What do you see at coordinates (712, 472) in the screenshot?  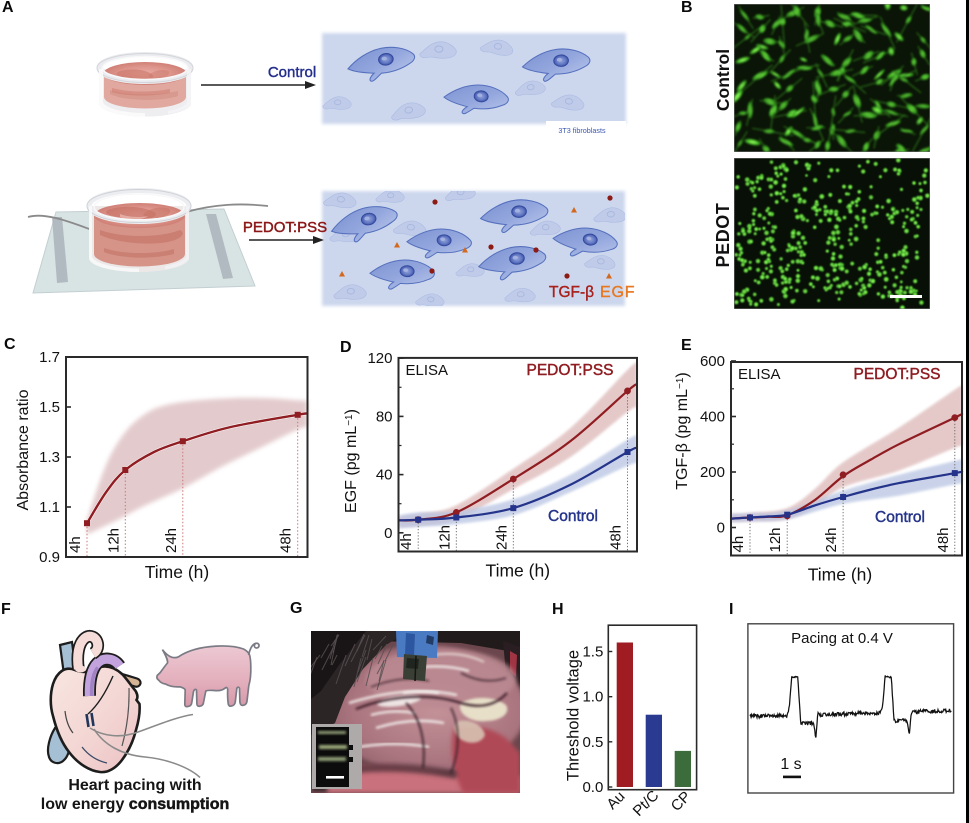 I see `svg-text: 200` at bounding box center [712, 472].